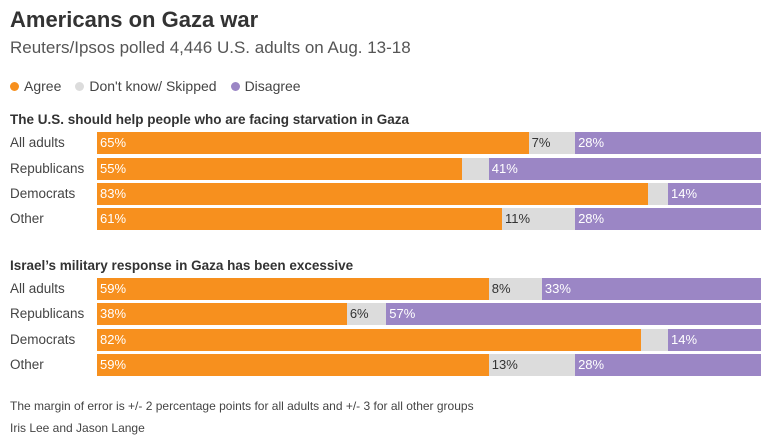 The image size is (772, 441). What do you see at coordinates (113, 218) in the screenshot?
I see `bar-value-label: 61%` at bounding box center [113, 218].